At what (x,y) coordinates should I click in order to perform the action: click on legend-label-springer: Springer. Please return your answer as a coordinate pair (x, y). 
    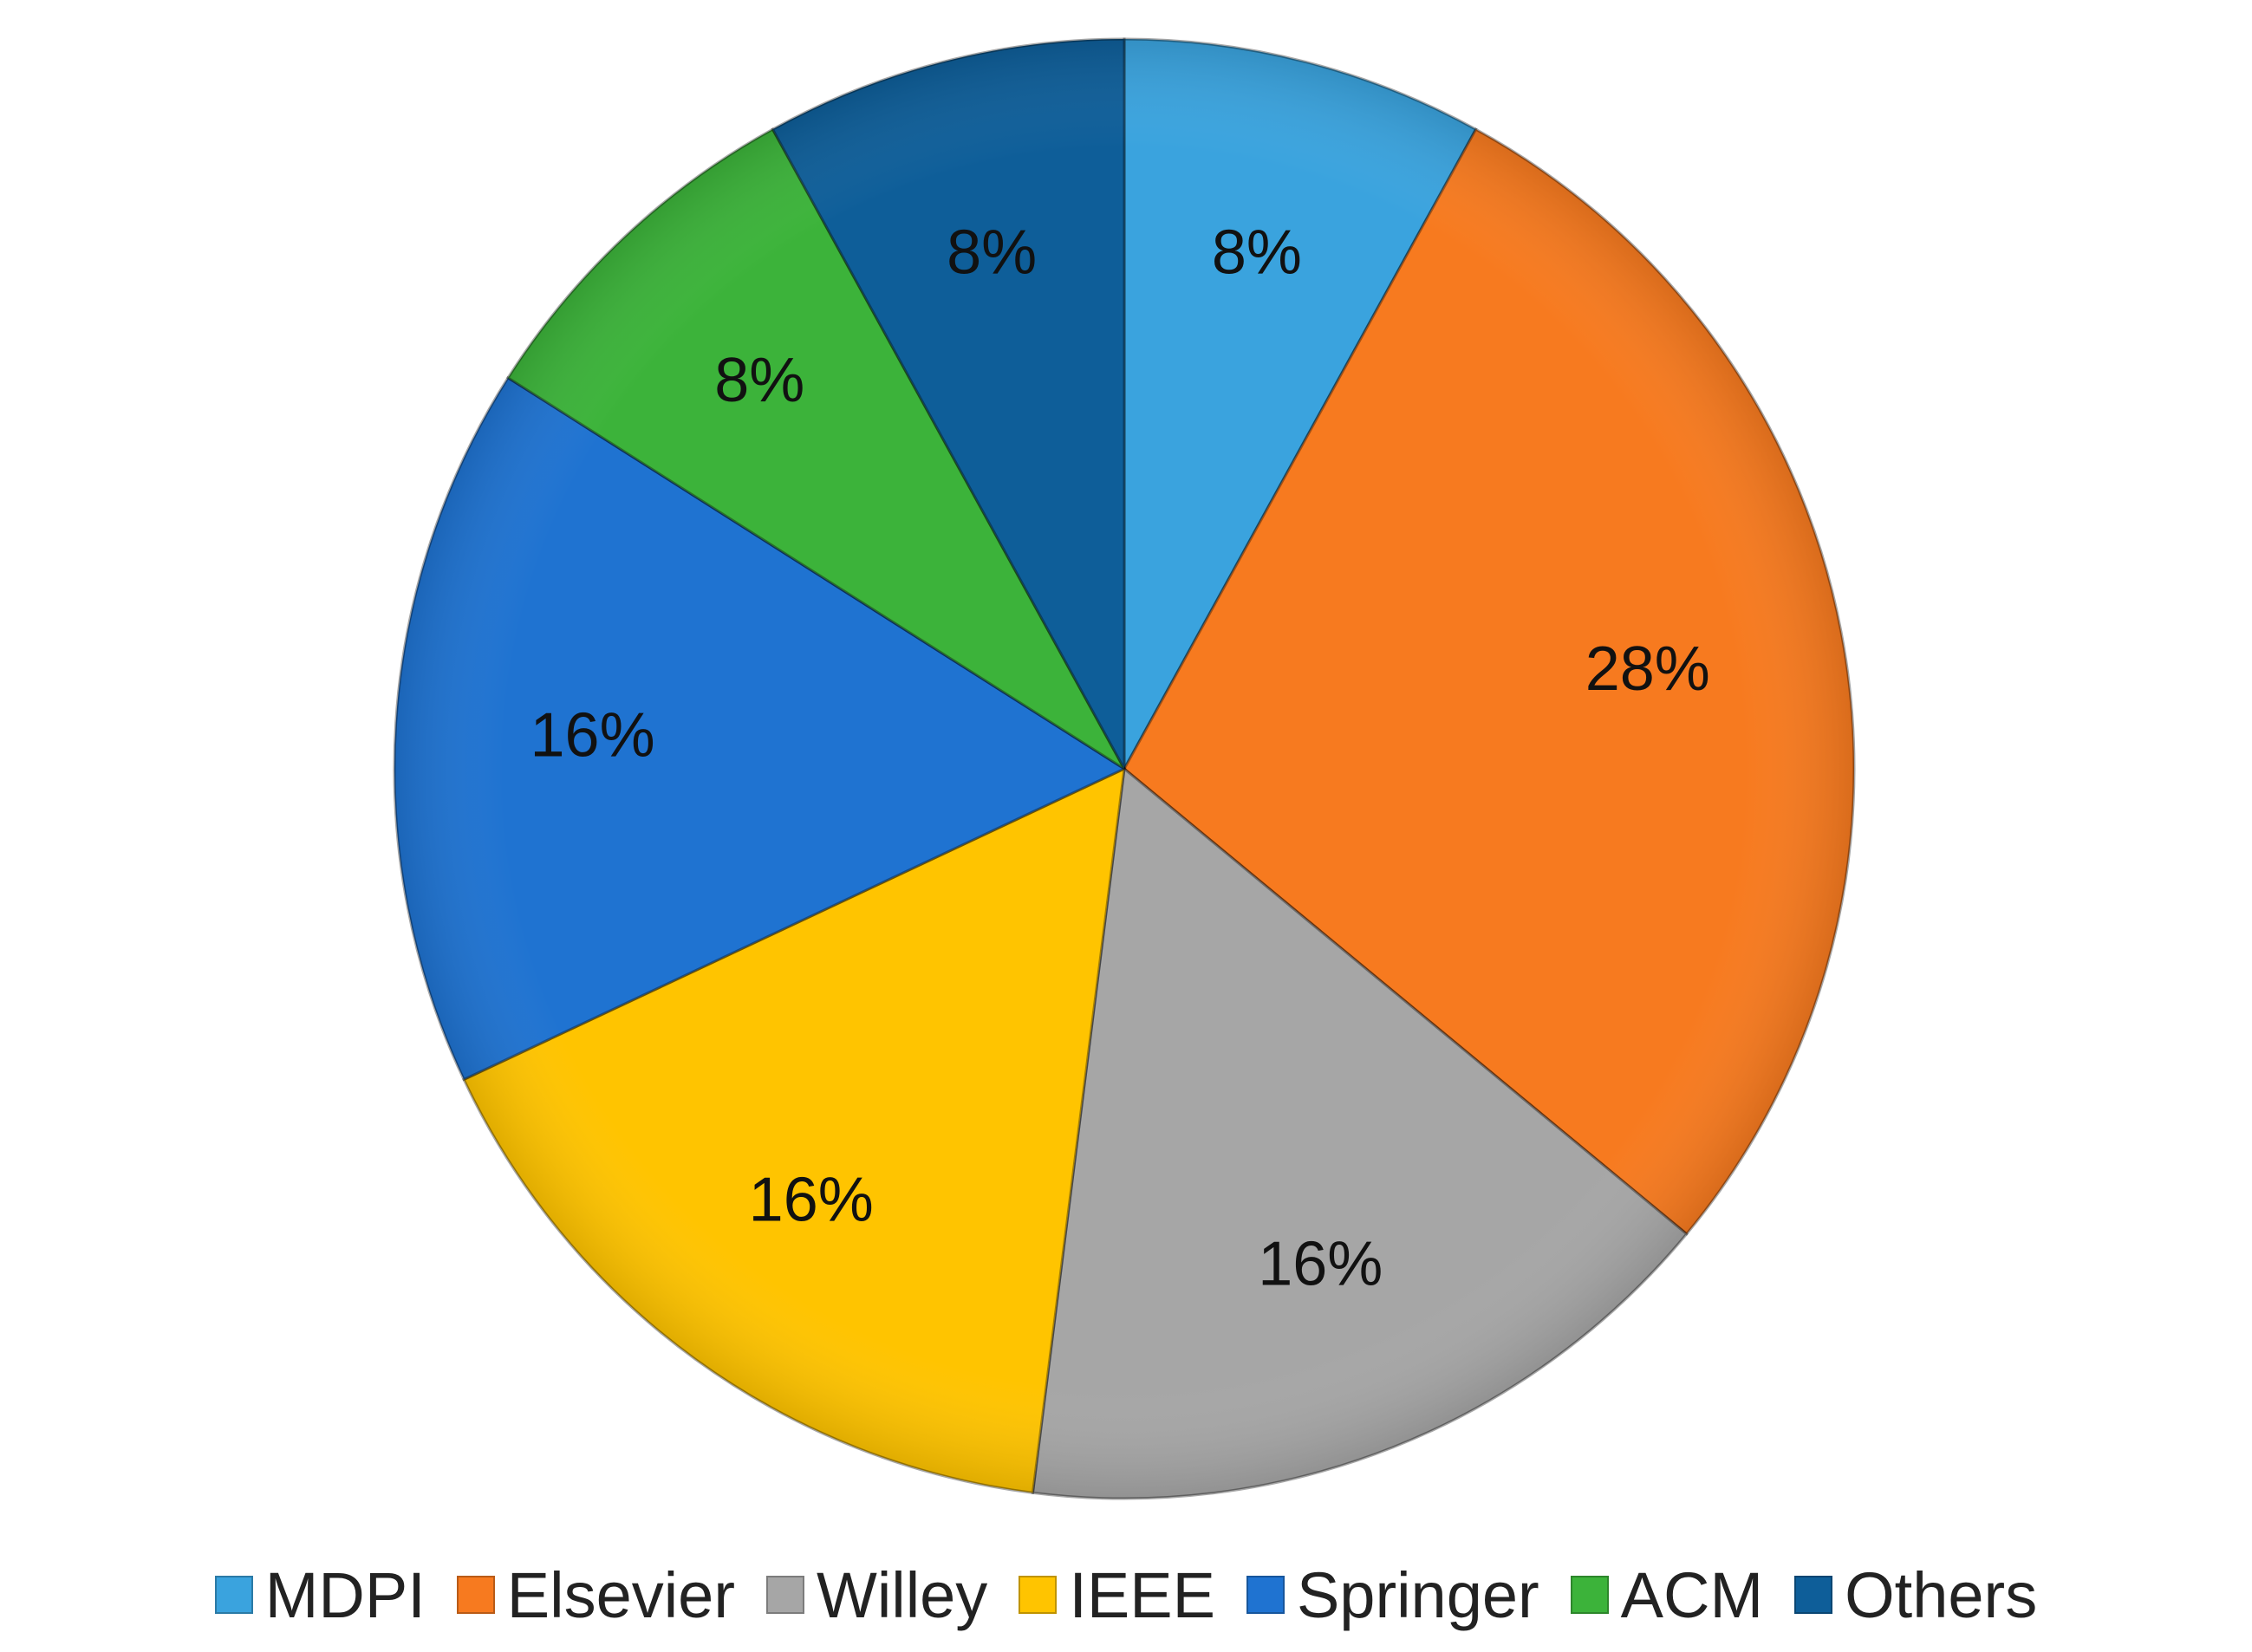
    Looking at the image, I should click on (1417, 1594).